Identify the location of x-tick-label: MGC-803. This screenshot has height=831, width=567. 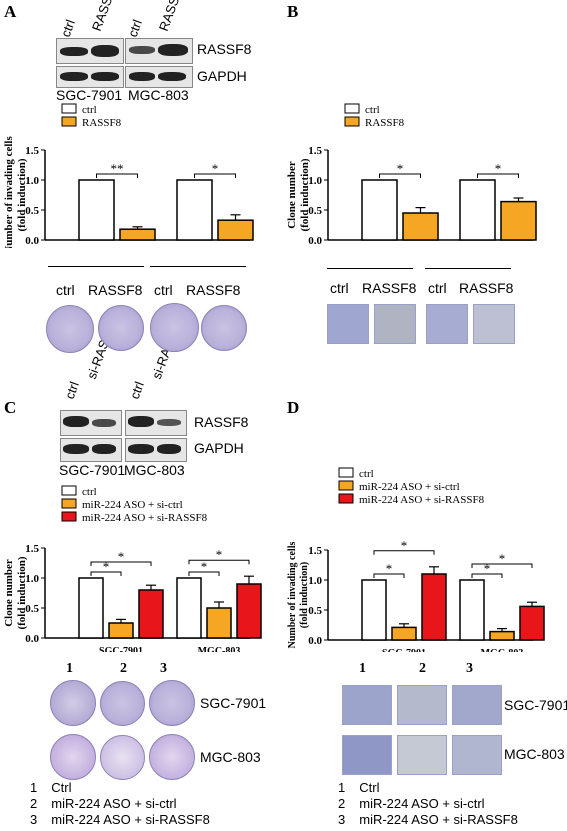
(219, 649).